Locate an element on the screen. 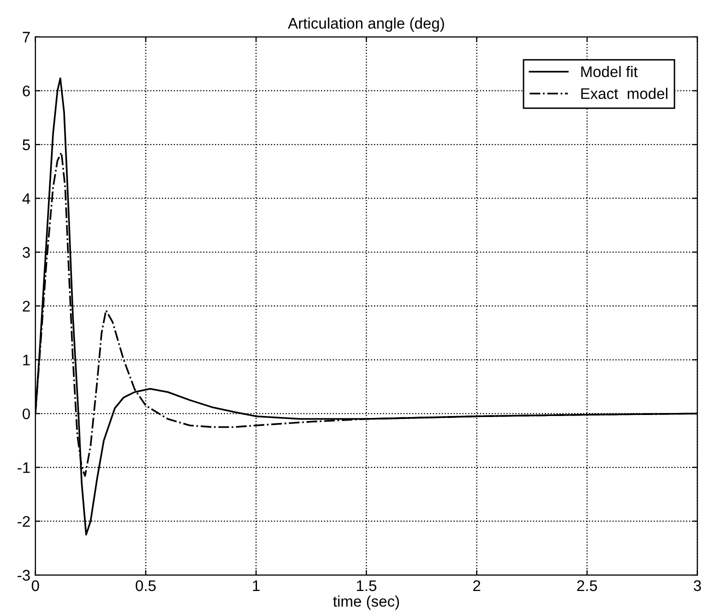 The width and height of the screenshot is (708, 615). x-tick-label: 1 is located at coordinates (256, 585).